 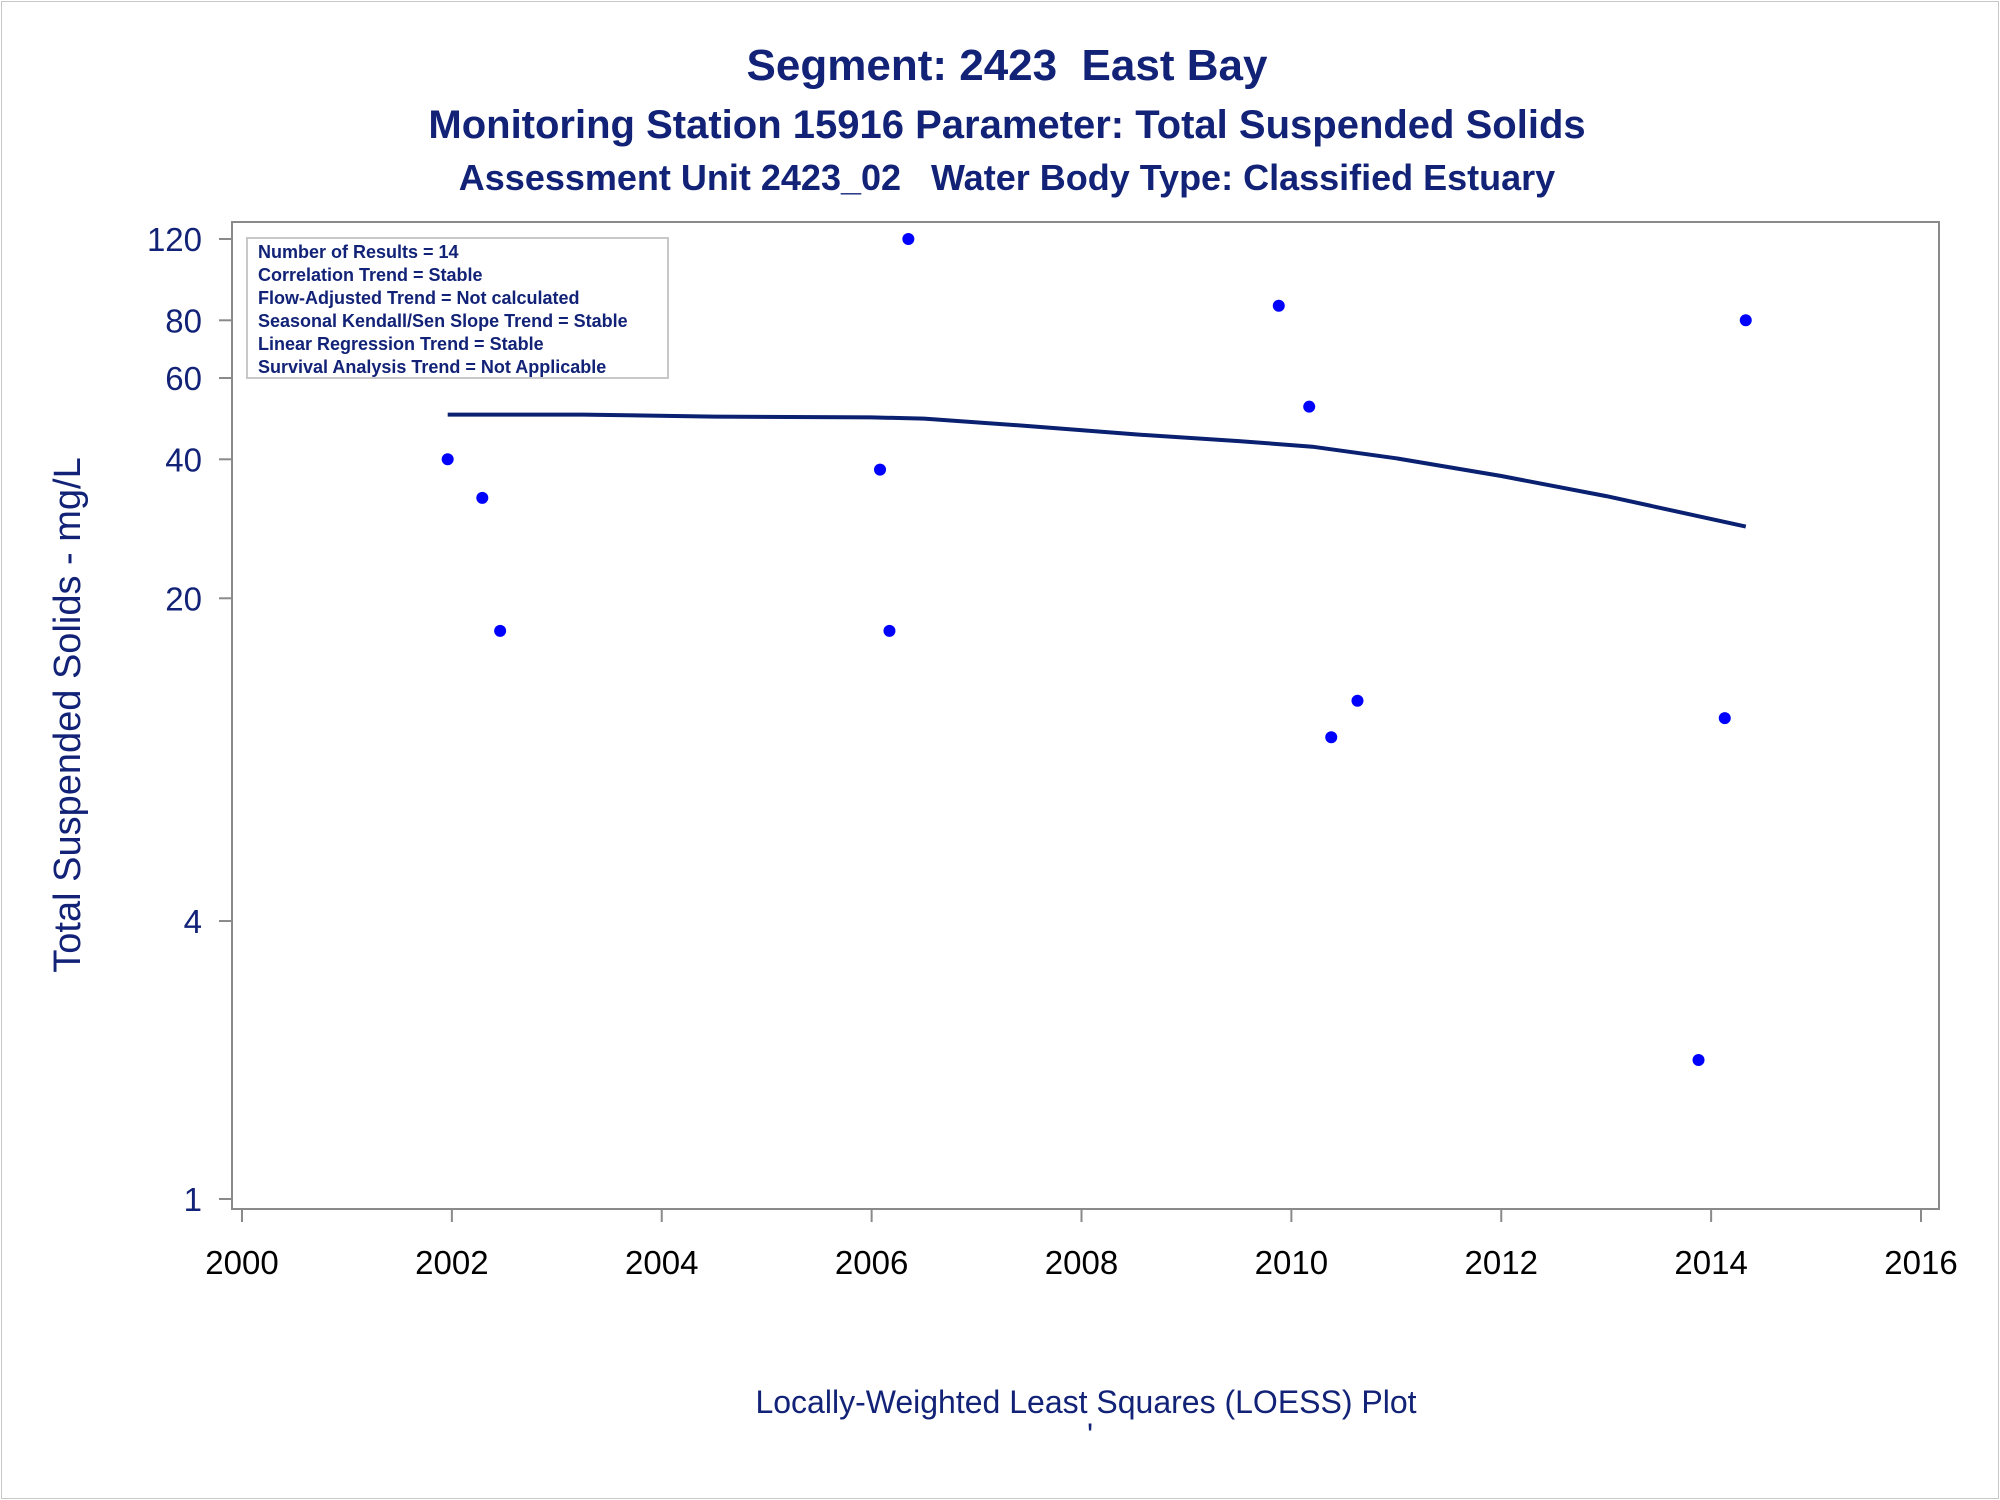 What do you see at coordinates (432, 367) in the screenshot?
I see `inset-line-survival: Survival Analysis Trend = Not Applicable` at bounding box center [432, 367].